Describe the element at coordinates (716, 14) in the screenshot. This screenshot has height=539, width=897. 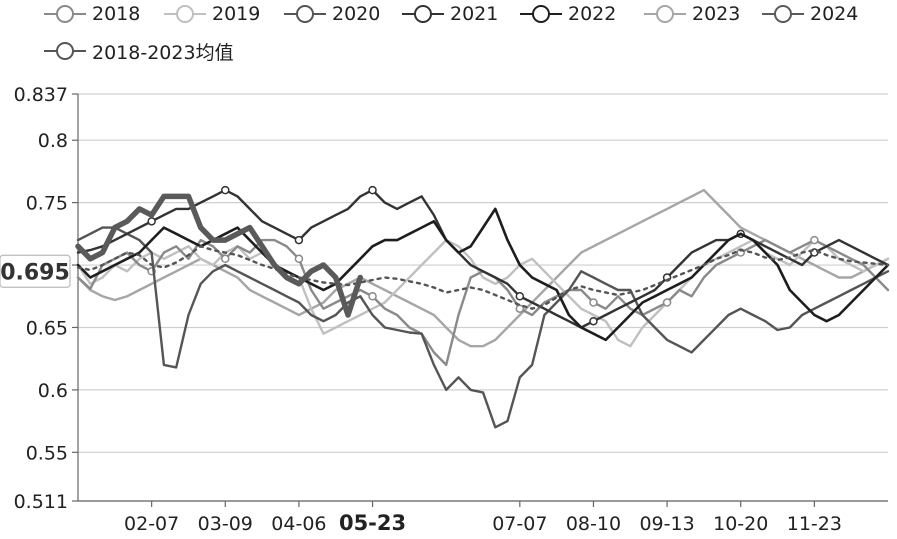
I see `legend-label: 2023` at that location.